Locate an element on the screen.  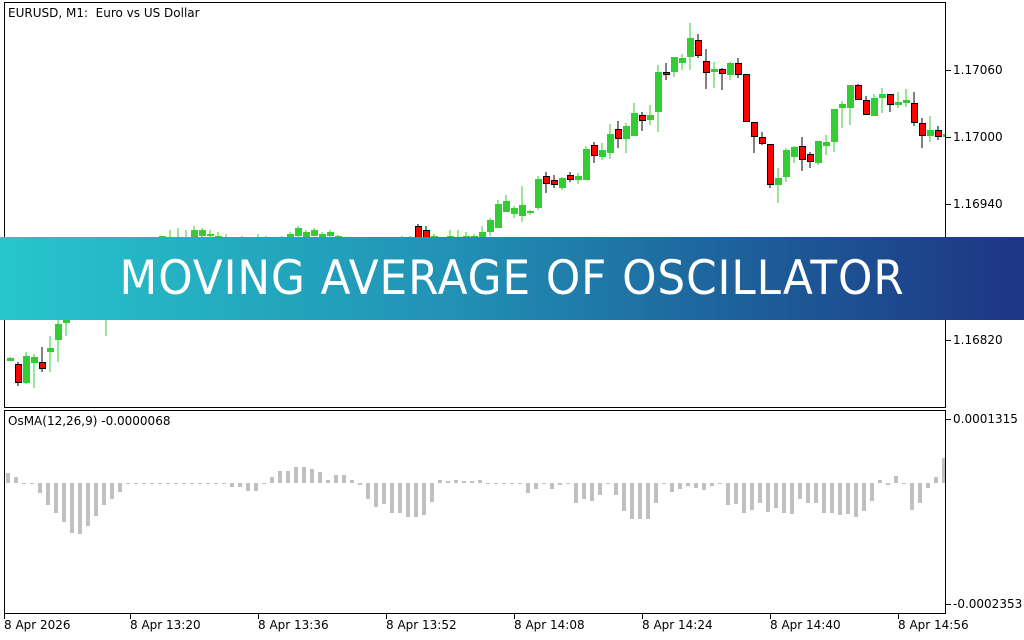
osma-min-label: -0.0002353 is located at coordinates (984, 604).